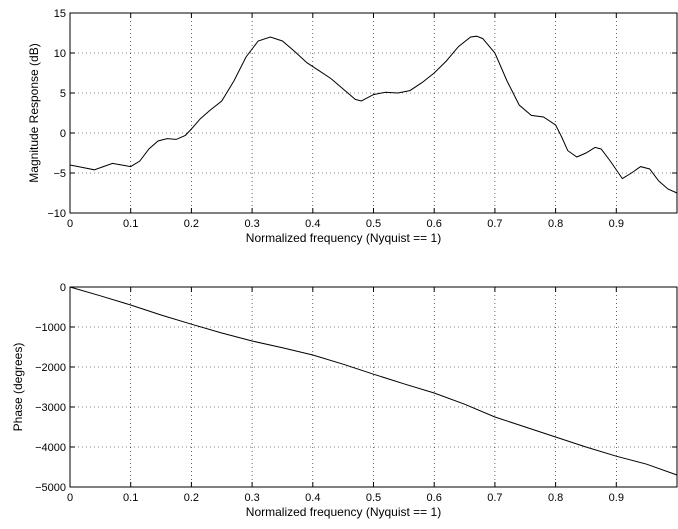 The height and width of the screenshot is (529, 678). What do you see at coordinates (494, 224) in the screenshot?
I see `magnitude-x-tick-label: 0.7` at bounding box center [494, 224].